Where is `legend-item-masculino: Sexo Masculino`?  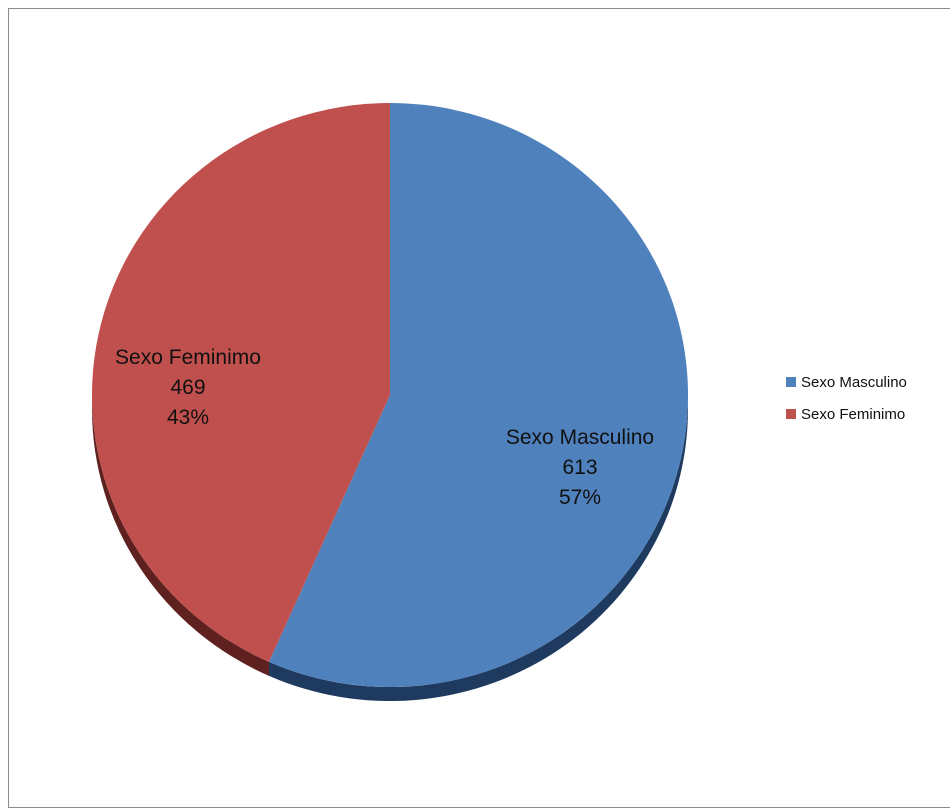
legend-item-masculino: Sexo Masculino is located at coordinates (846, 382).